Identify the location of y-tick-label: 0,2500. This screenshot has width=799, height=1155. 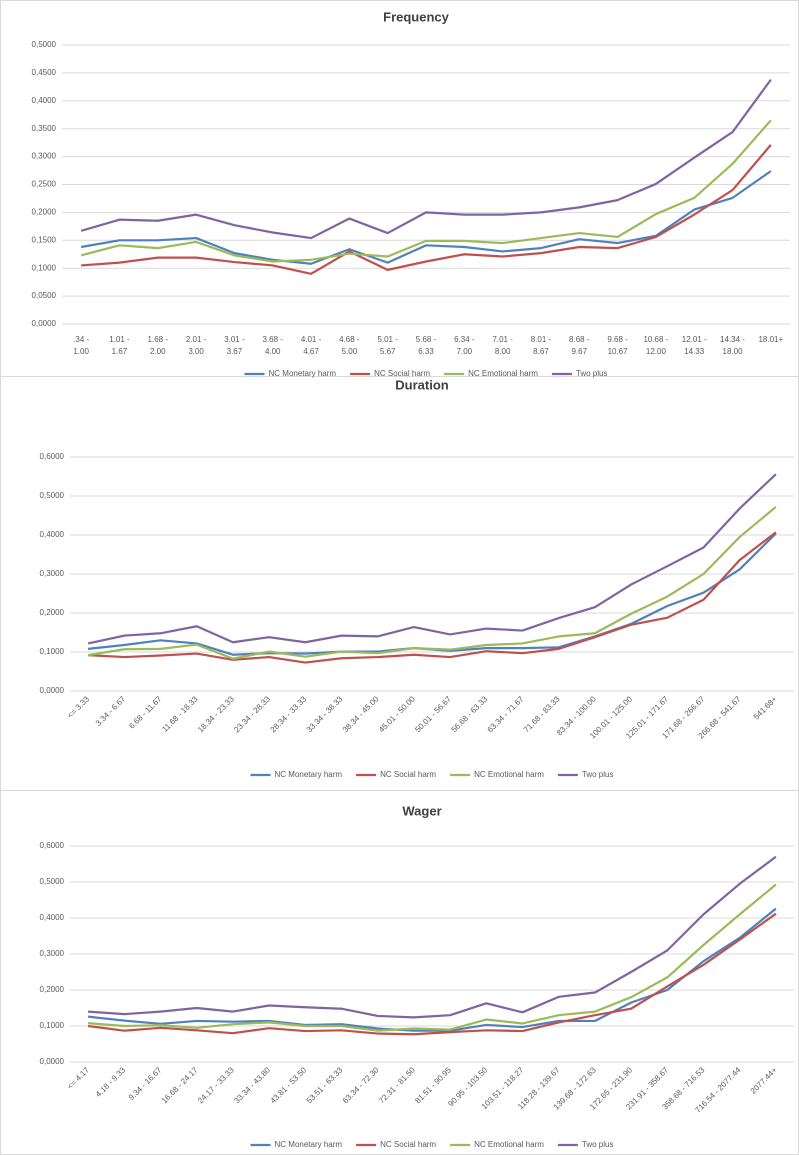
(44, 184).